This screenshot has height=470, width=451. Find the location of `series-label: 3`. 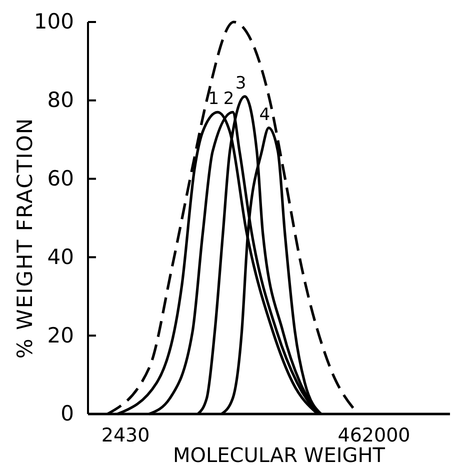

series-label: 3 is located at coordinates (240, 83).